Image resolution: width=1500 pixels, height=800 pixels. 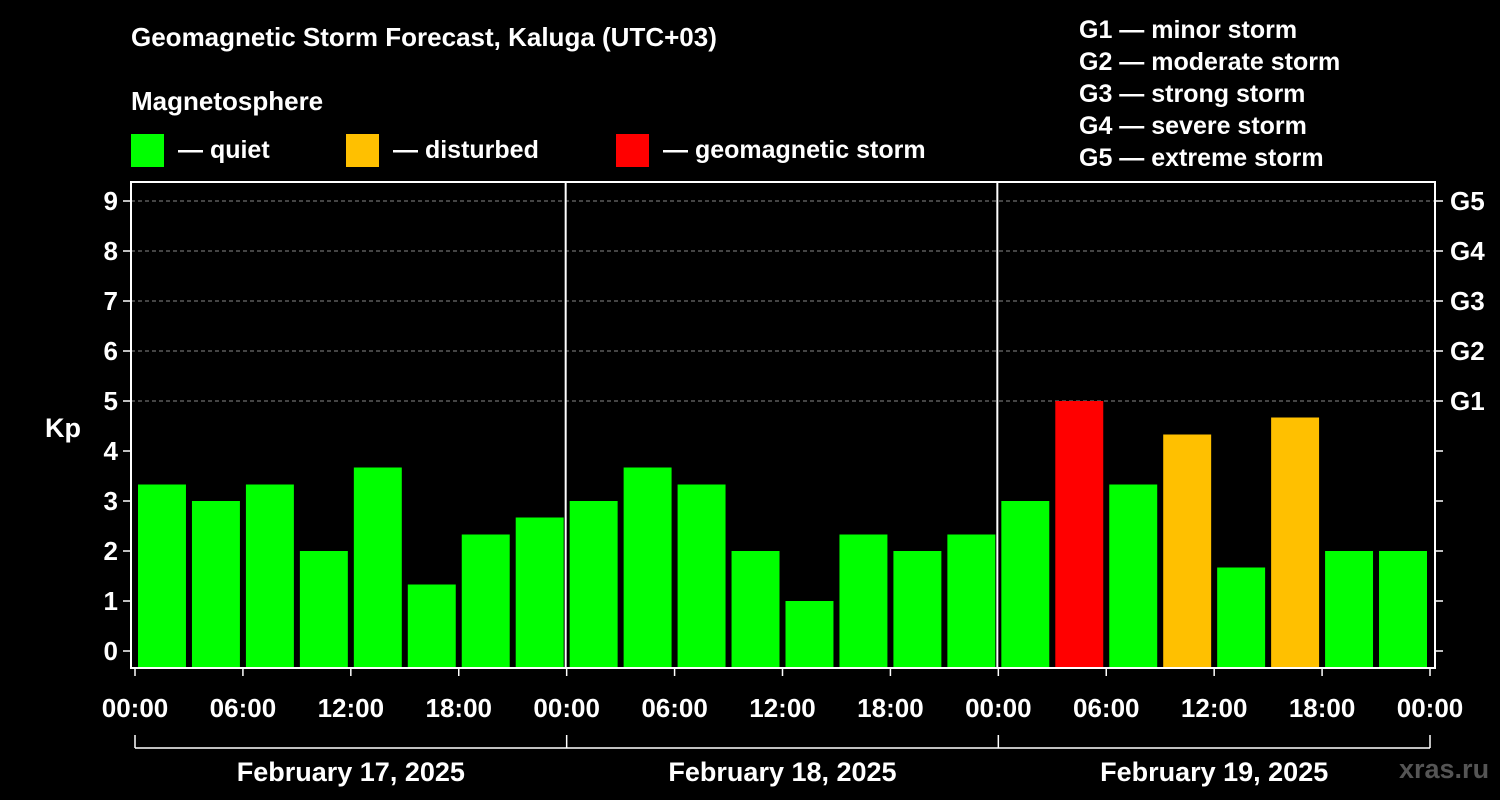 What do you see at coordinates (794, 149) in the screenshot?
I see `legend-storm-label: — geomagnetic storm` at bounding box center [794, 149].